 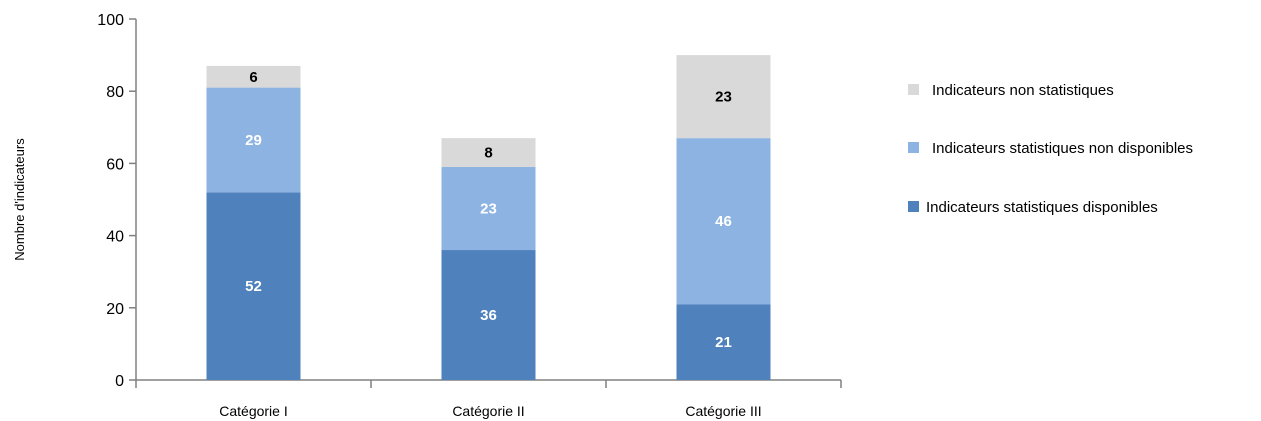 I want to click on bar-categorie-i-indicateurs-non-statistiques, so click(x=253, y=76).